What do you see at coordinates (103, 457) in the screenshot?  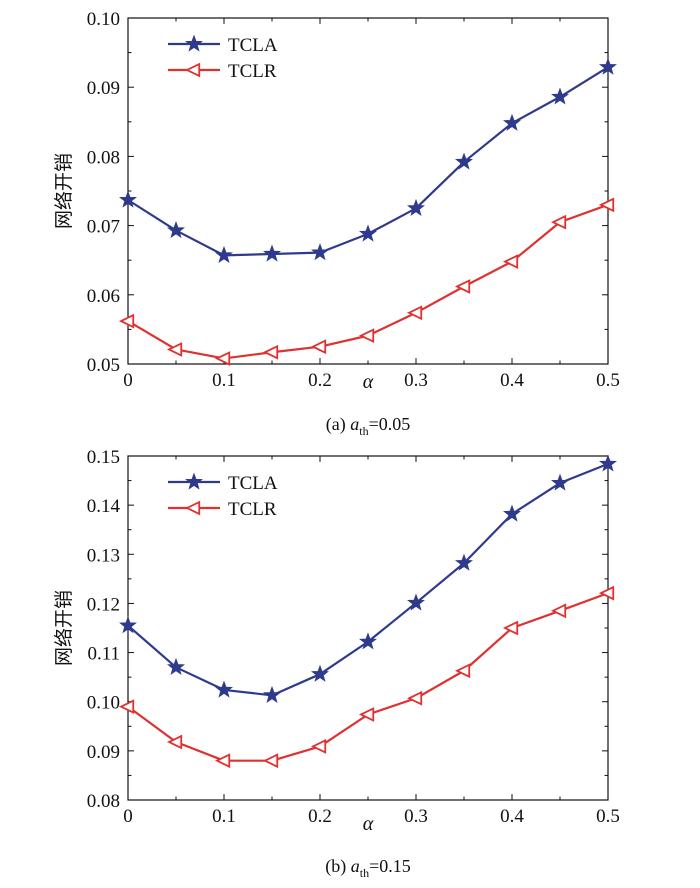 I see `y-tick-label: 0.15` at bounding box center [103, 457].